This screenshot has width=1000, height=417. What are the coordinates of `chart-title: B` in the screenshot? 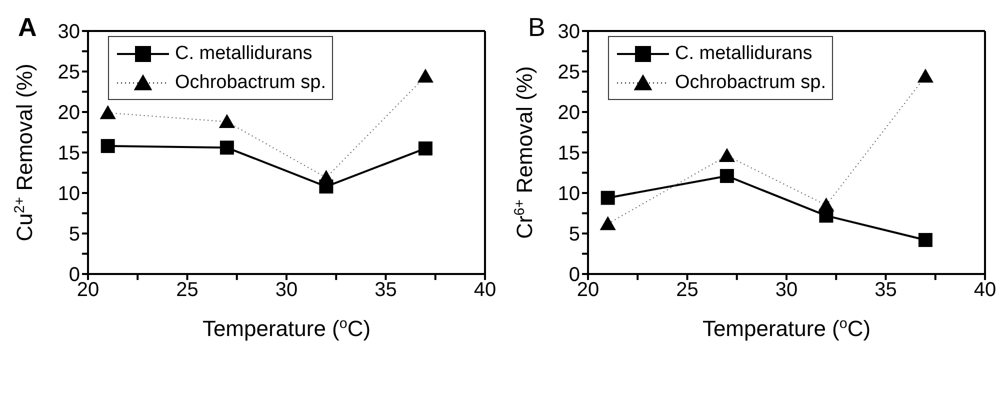 It's located at (537, 27).